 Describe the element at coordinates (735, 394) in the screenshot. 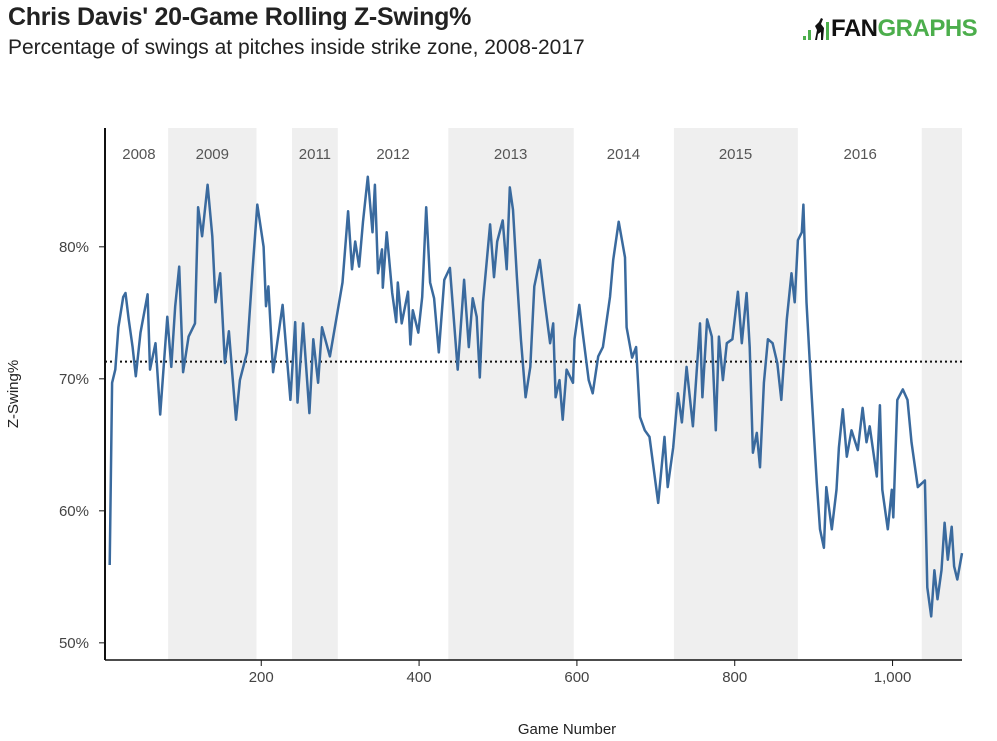

I see `season-band-2015` at that location.